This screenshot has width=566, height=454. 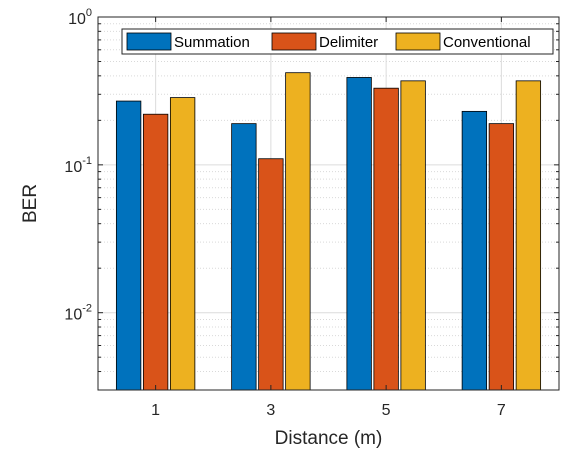 What do you see at coordinates (80, 17) in the screenshot?
I see `y-tick-label: 10⁰` at bounding box center [80, 17].